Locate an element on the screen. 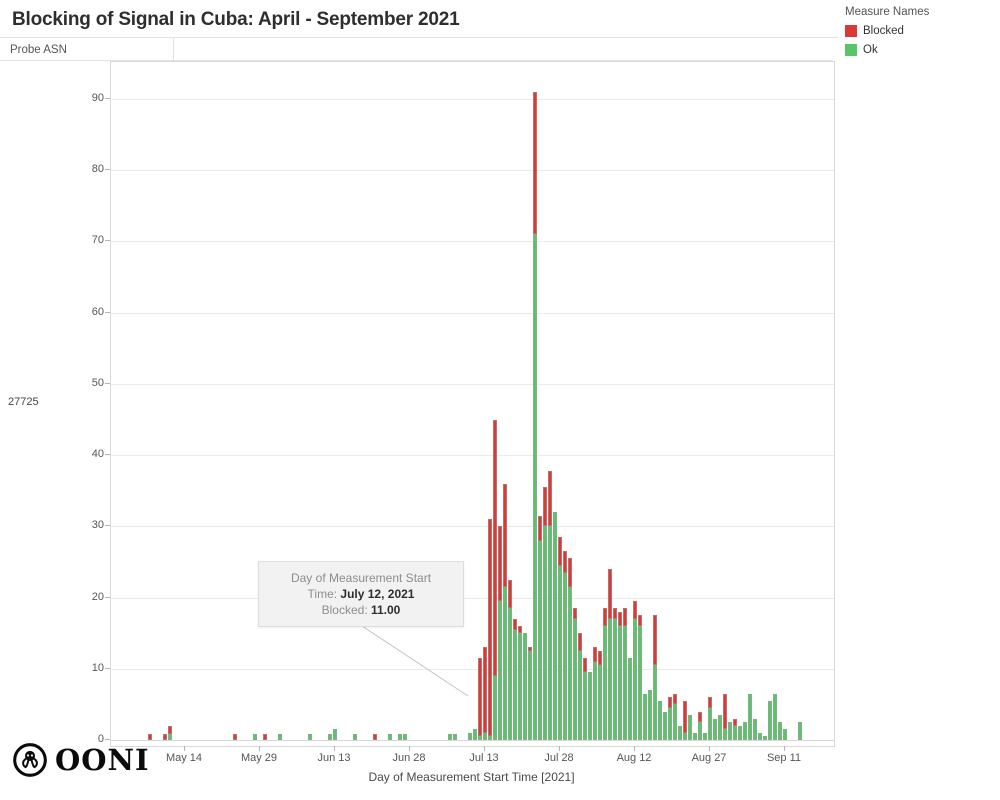 Image resolution: width=1000 pixels, height=800 pixels. legend-item-blocked: Blocked is located at coordinates (887, 31).